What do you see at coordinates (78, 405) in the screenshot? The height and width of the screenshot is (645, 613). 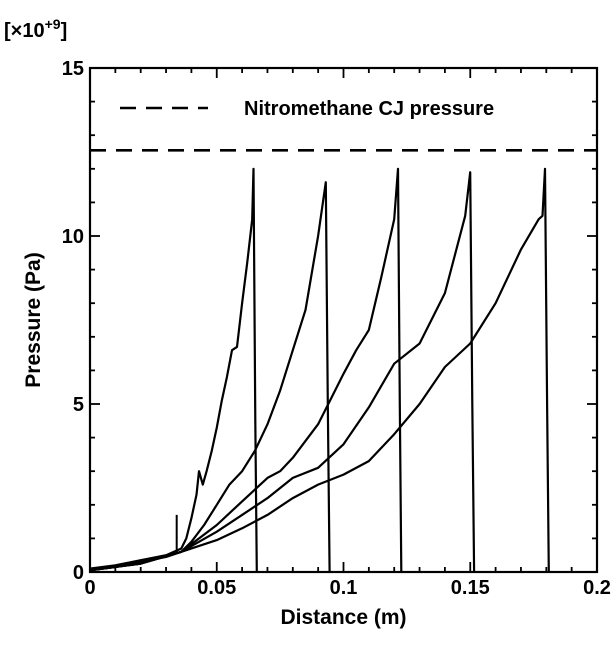 I see `y-tick-label: 5` at bounding box center [78, 405].